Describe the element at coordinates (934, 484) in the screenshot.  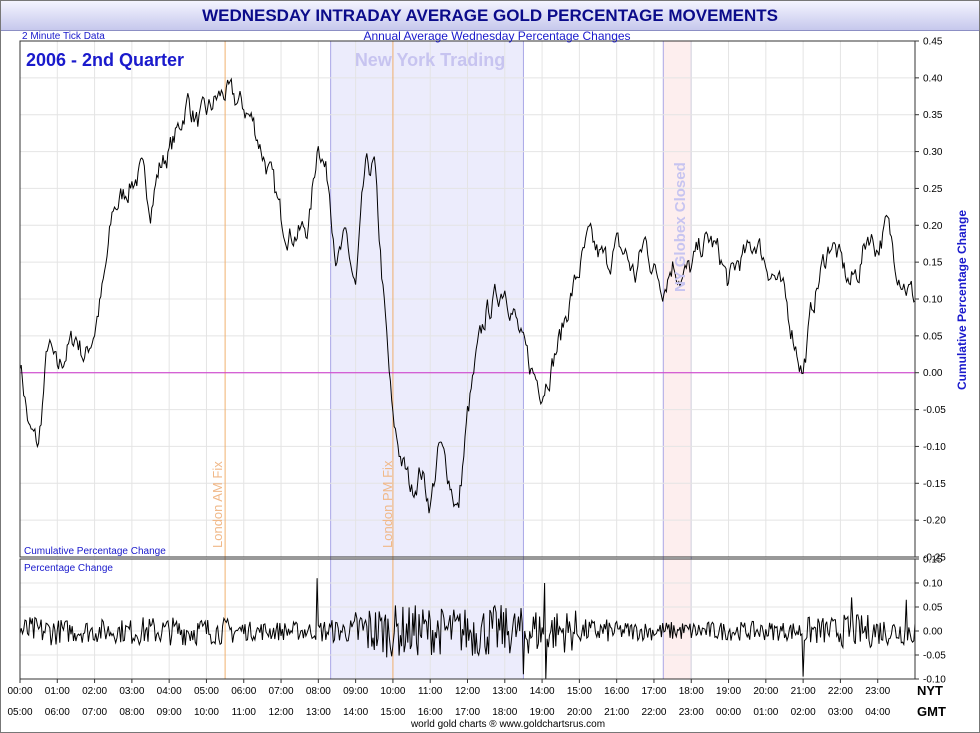
I see `y-tick-label: -0.15` at that location.